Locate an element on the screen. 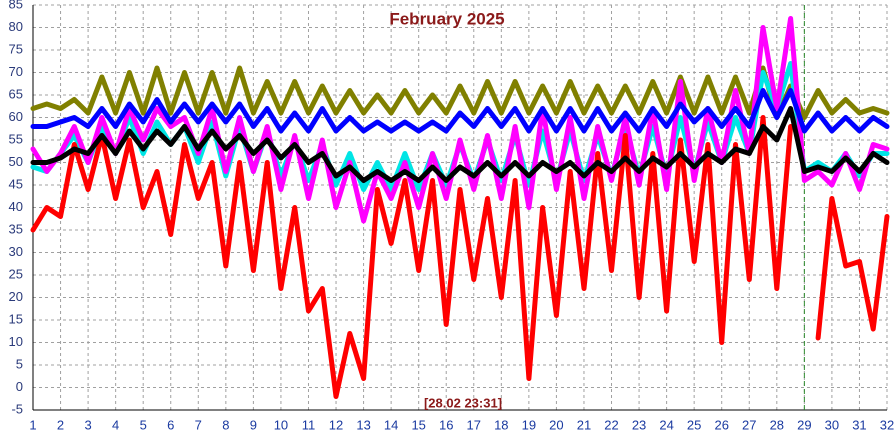 This screenshot has height=434, width=894. y-tick-label: -5 is located at coordinates (17, 408).